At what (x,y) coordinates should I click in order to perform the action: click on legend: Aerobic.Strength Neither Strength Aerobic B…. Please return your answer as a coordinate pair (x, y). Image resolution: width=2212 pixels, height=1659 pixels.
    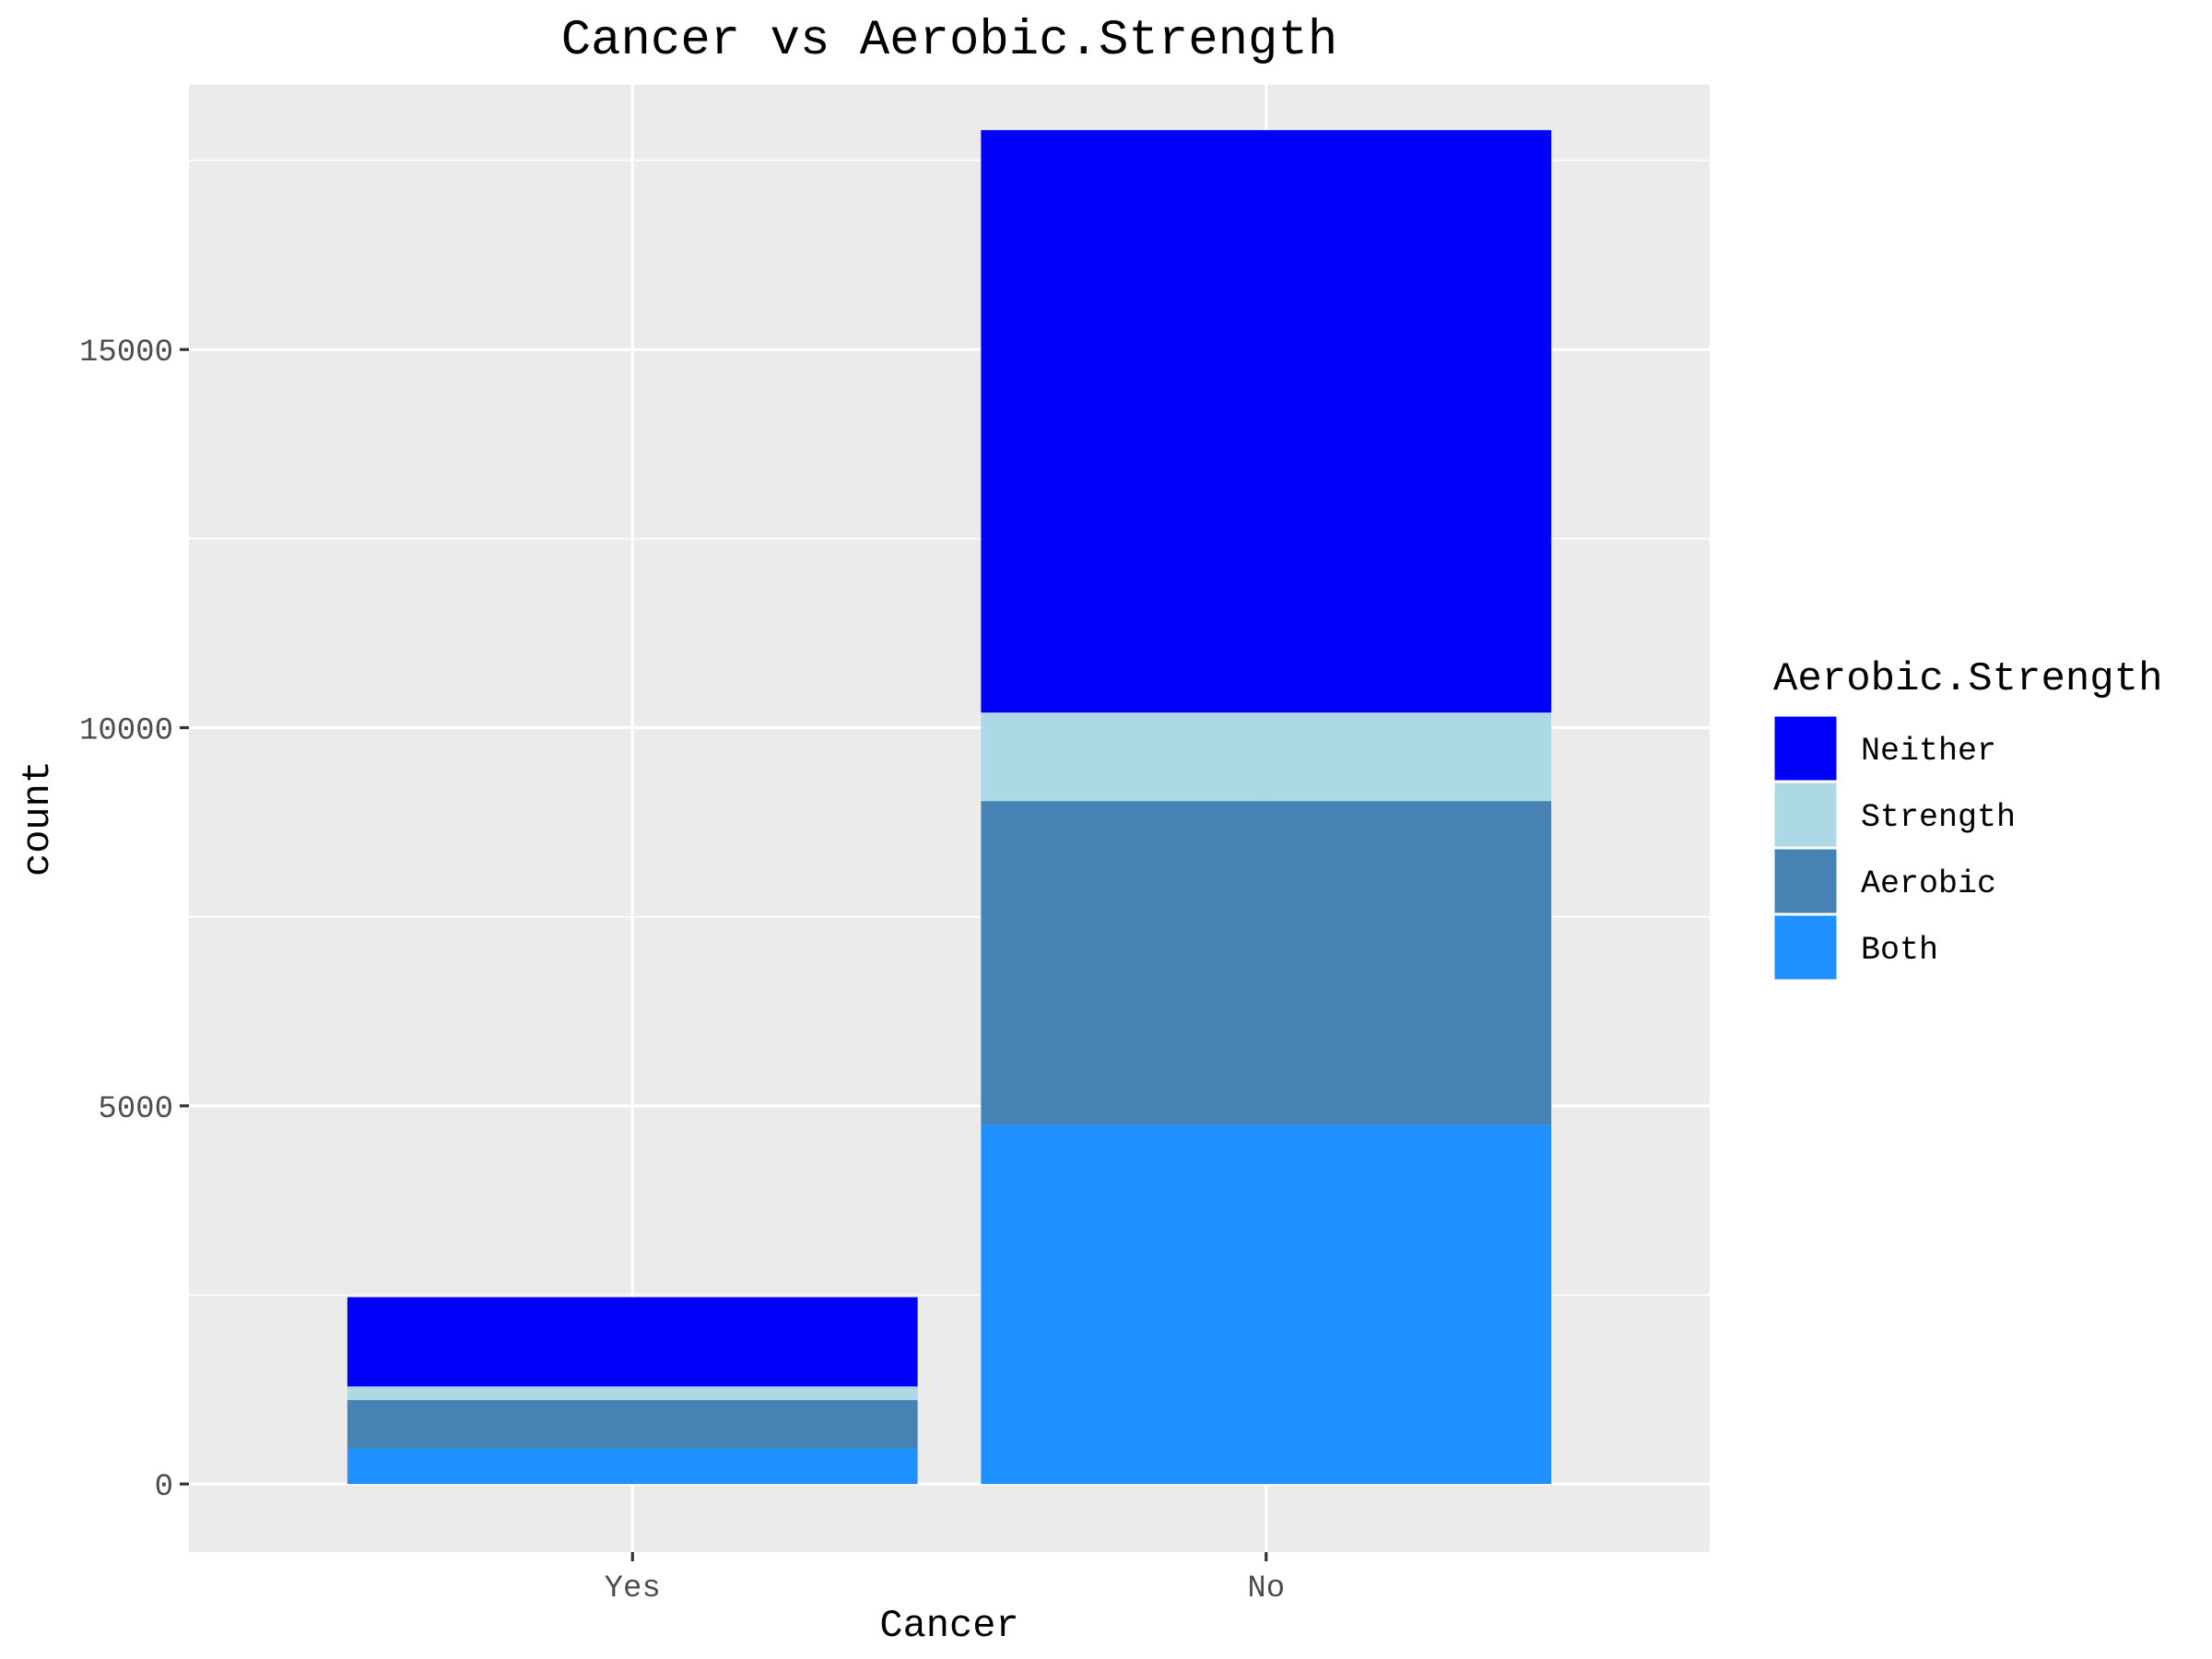
    Looking at the image, I should click on (1966, 819).